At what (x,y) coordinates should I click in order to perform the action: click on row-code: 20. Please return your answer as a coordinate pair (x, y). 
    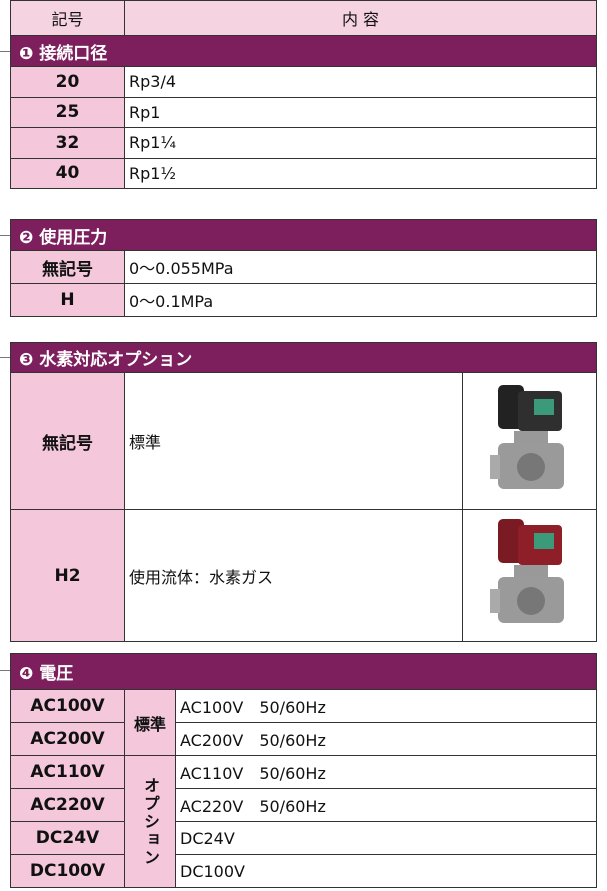
    Looking at the image, I should click on (67, 82).